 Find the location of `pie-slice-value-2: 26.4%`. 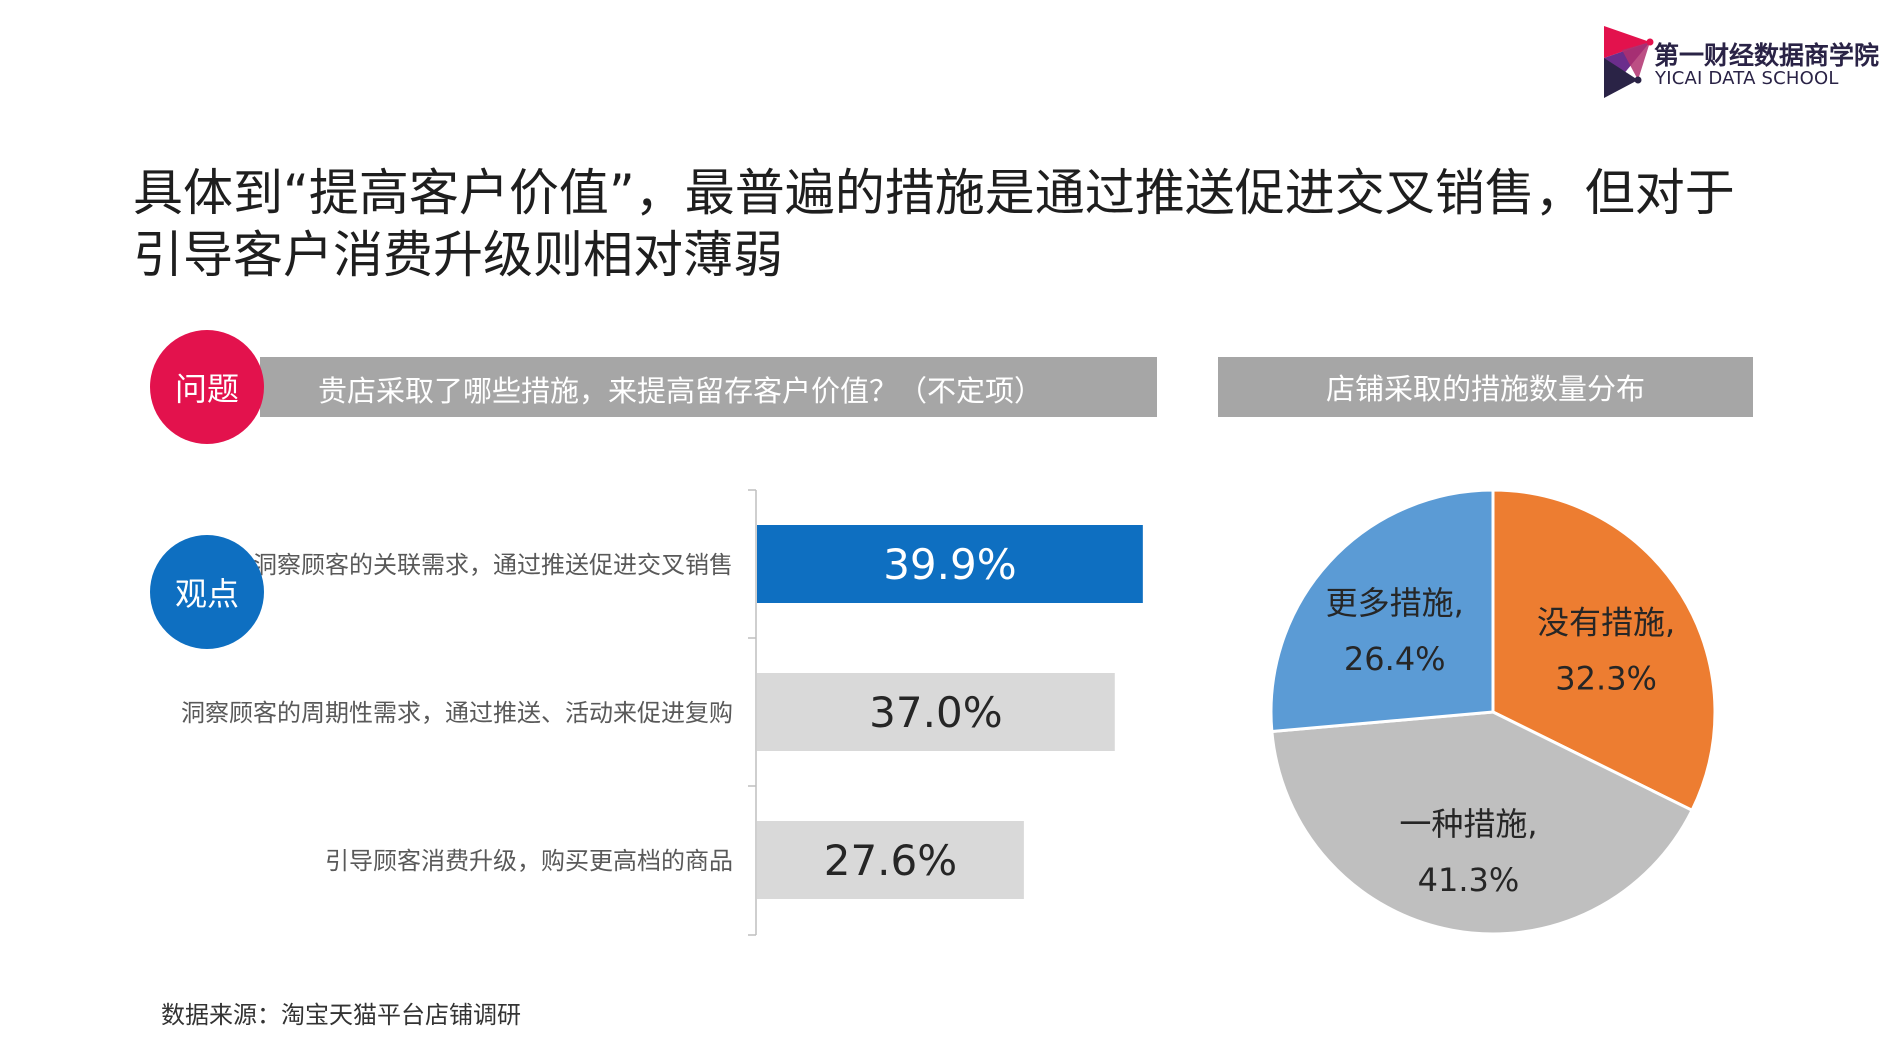

pie-slice-value-2: 26.4% is located at coordinates (1395, 659).